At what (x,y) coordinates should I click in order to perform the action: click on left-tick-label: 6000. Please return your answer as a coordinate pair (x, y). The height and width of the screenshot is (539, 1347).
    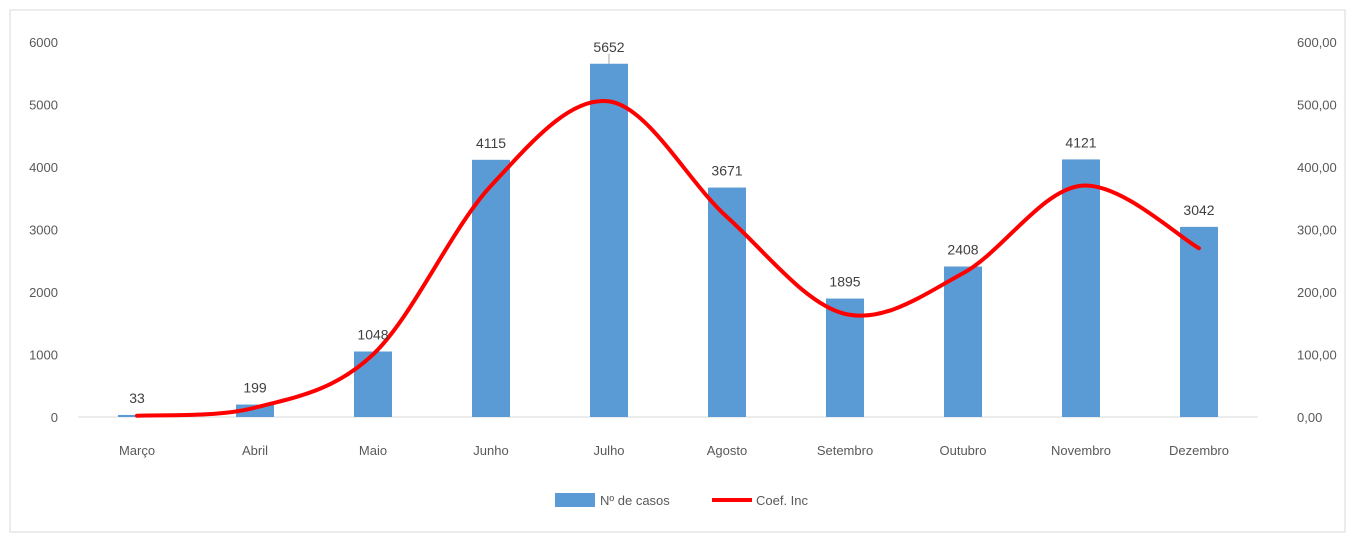
    Looking at the image, I should click on (43, 42).